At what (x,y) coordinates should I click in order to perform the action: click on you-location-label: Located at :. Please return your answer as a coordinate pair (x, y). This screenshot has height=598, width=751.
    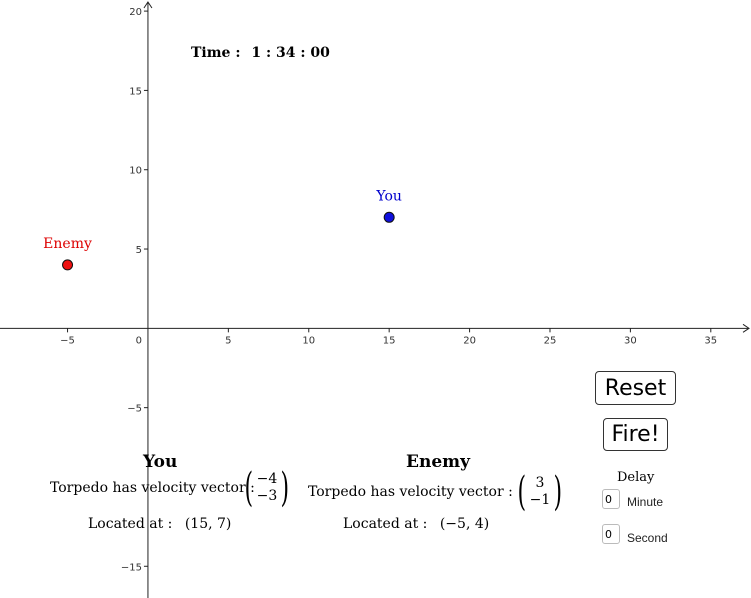
    Looking at the image, I should click on (130, 524).